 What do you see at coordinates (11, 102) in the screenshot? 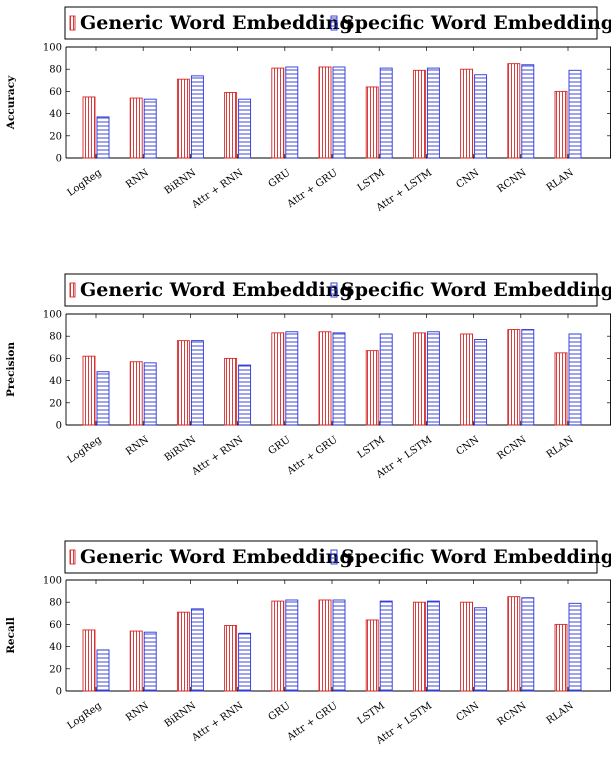
I see `y-axis-label: Accuracy` at bounding box center [11, 102].